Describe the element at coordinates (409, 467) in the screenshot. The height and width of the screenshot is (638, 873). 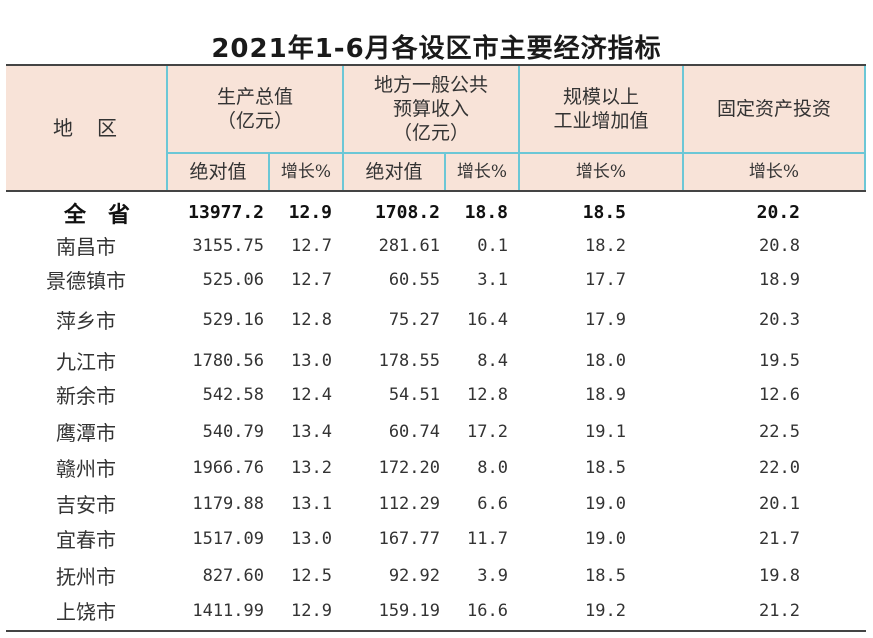
I see `cell-budget: 172.20` at that location.